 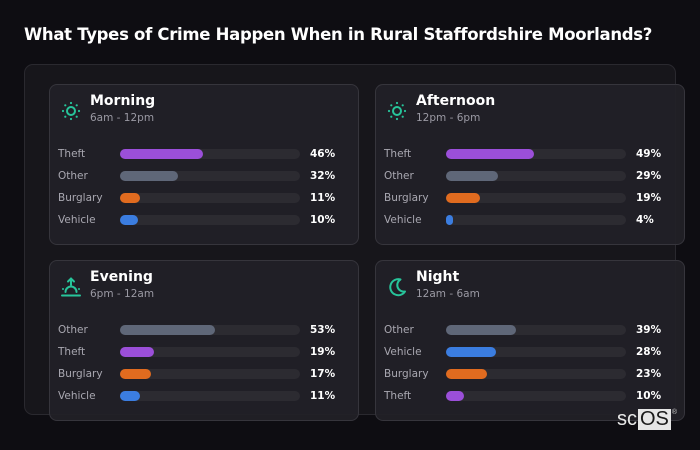 I want to click on scos-logo: sc OS ®, so click(x=647, y=419).